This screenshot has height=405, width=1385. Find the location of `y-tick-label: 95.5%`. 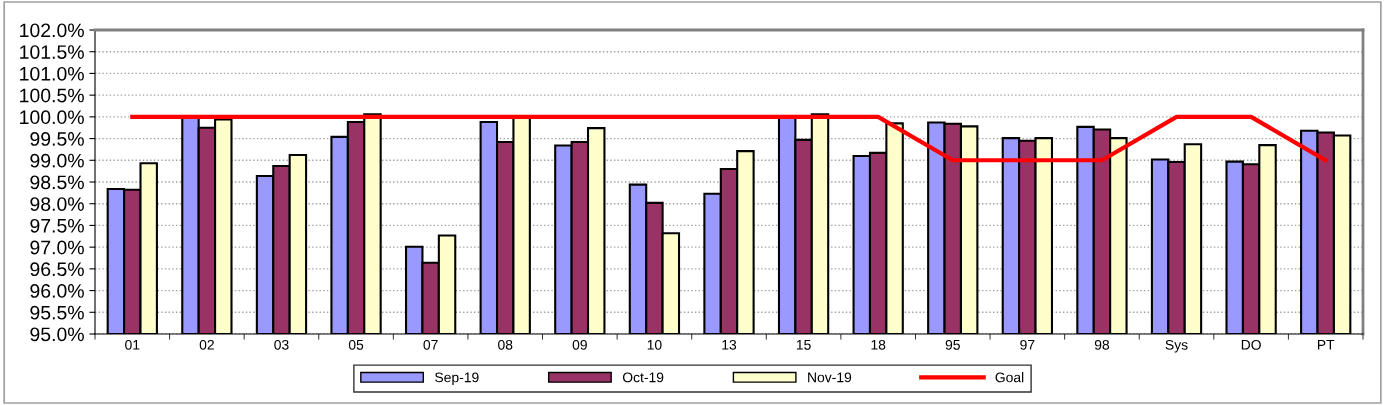

y-tick-label: 95.5% is located at coordinates (57, 312).